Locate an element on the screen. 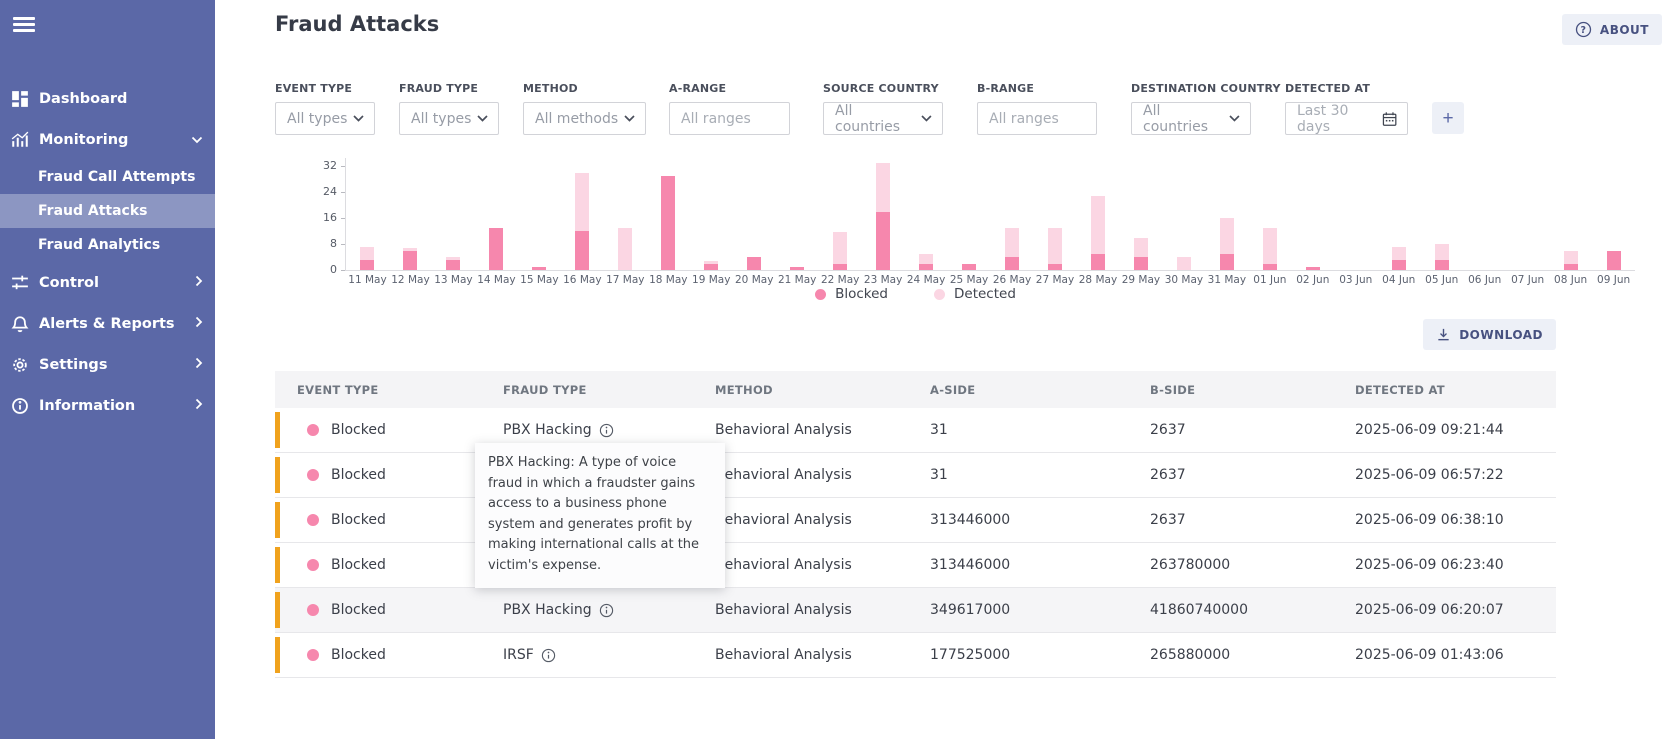 The height and width of the screenshot is (739, 1672). sidebar-item-information: Information is located at coordinates (107, 405).